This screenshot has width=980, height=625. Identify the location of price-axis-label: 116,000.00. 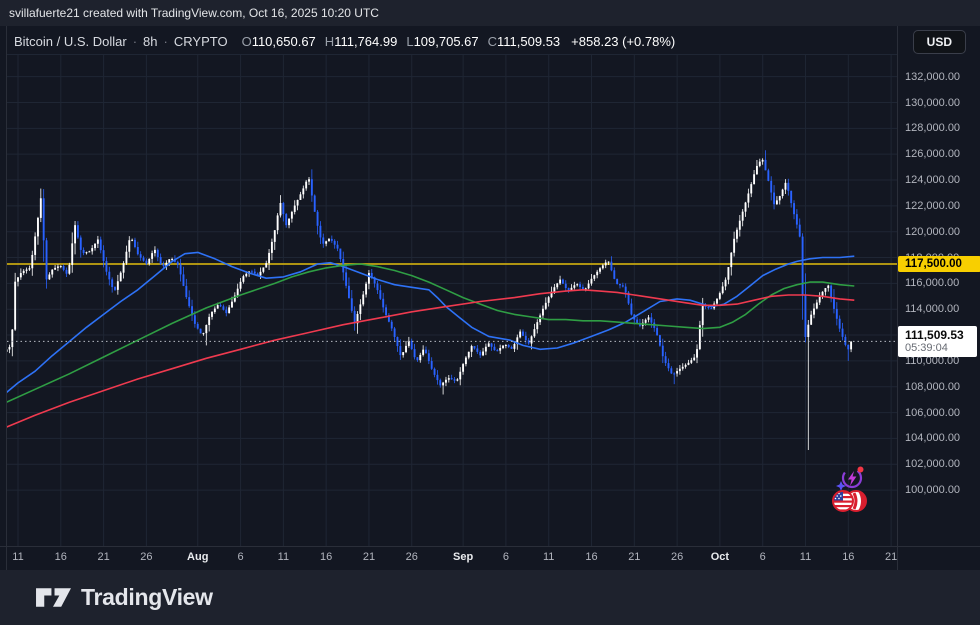
(932, 283).